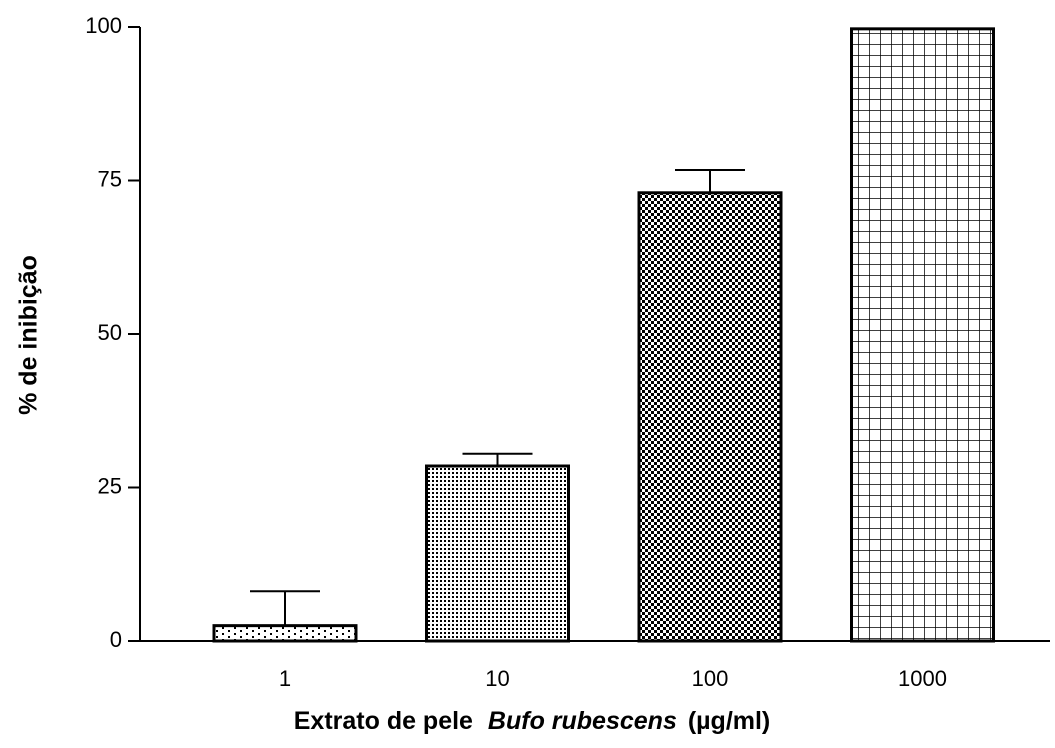 This screenshot has width=1055, height=748. What do you see at coordinates (29, 335) in the screenshot?
I see `y-axis-title: % de inibição` at bounding box center [29, 335].